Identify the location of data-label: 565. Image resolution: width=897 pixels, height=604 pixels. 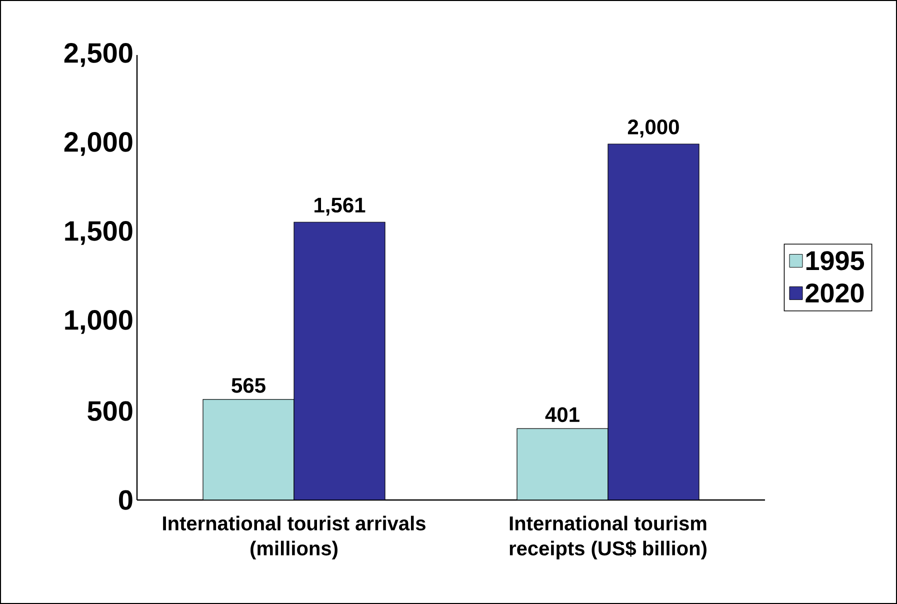
(249, 385).